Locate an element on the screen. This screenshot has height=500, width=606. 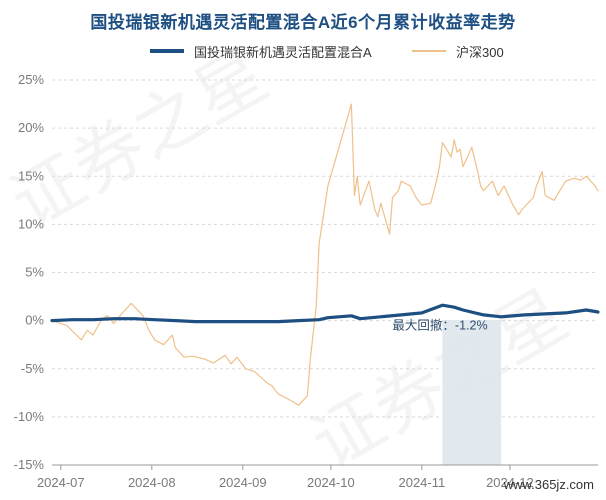
drawdown-shade is located at coordinates (472, 392).